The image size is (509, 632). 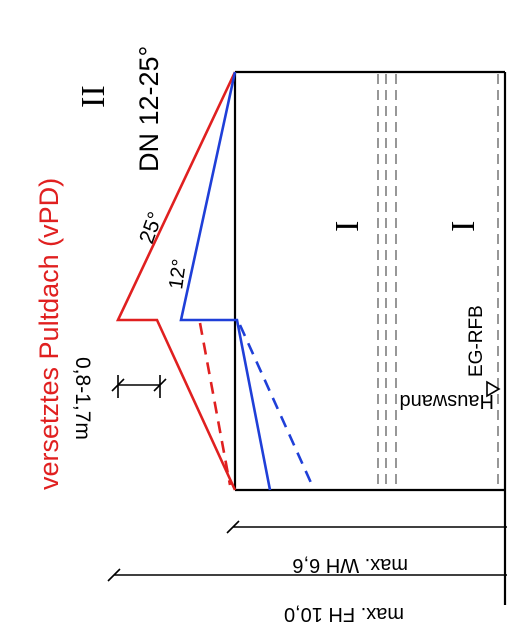 I want to click on ridge-height-label: max. FH 10,0, so click(x=344, y=614).